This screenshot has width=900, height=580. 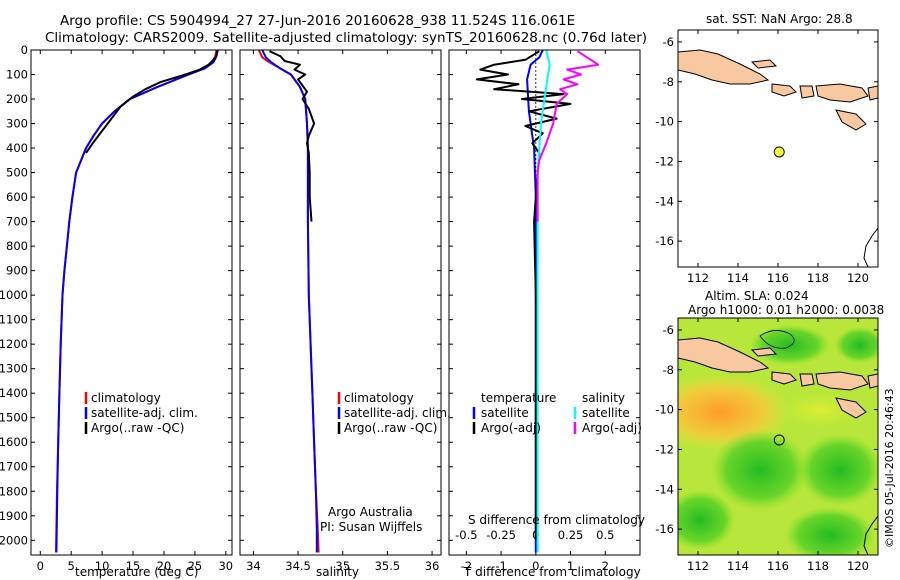 What do you see at coordinates (724, 67) in the screenshot?
I see `java-land` at bounding box center [724, 67].